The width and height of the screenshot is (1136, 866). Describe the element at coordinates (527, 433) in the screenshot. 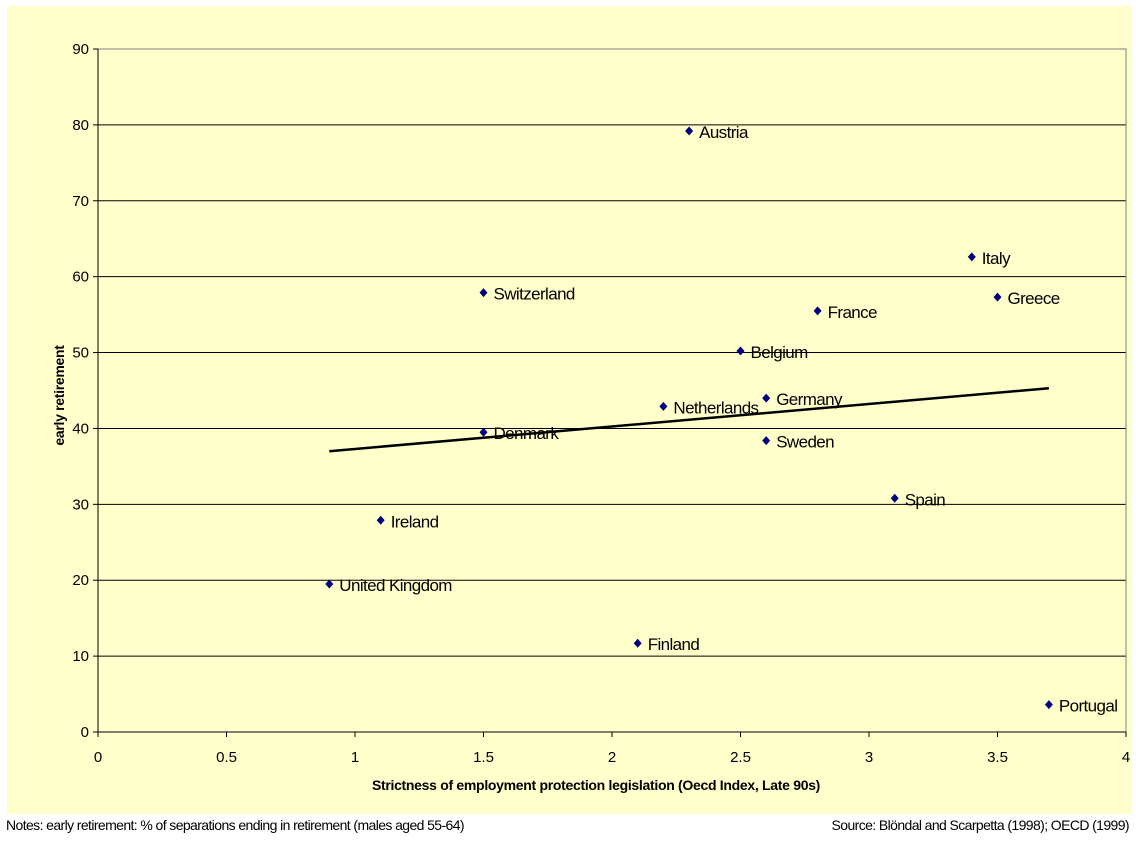

I see `data-point-label: Denmark` at that location.